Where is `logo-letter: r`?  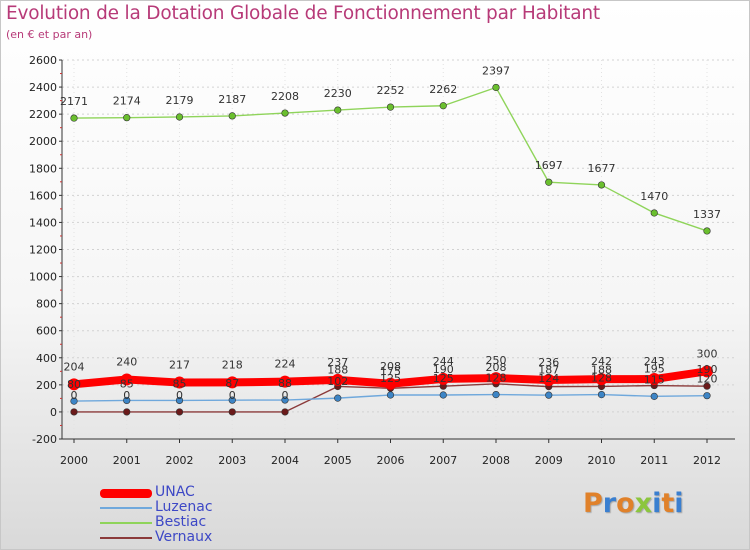 logo-letter: r is located at coordinates (609, 503).